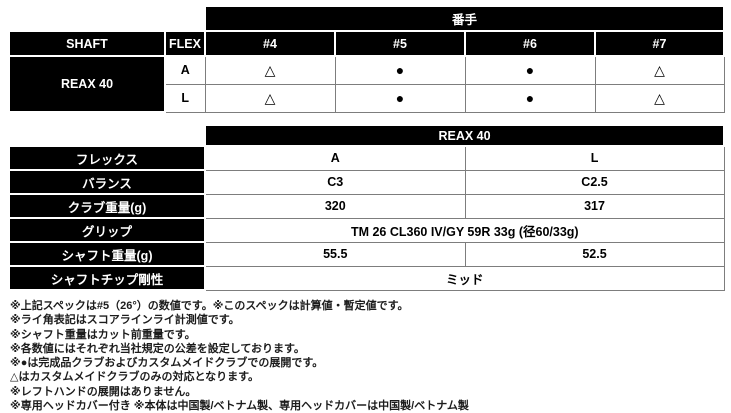 The height and width of the screenshot is (413, 731). What do you see at coordinates (107, 158) in the screenshot?
I see `spec-row-label: フレックス` at bounding box center [107, 158].